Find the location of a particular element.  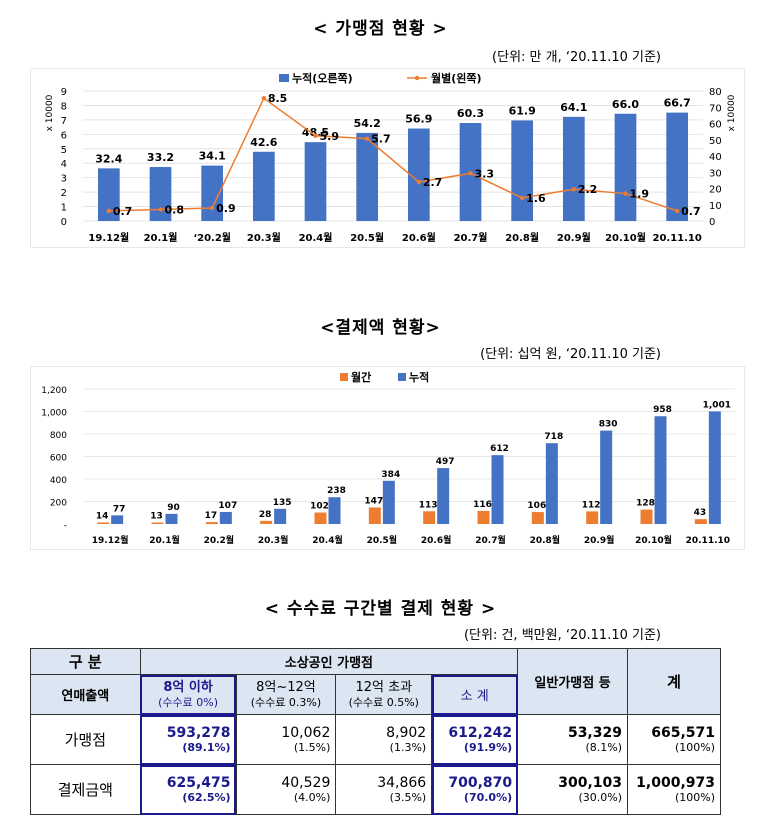

bar-cumulative-label: 718 is located at coordinates (553, 437).